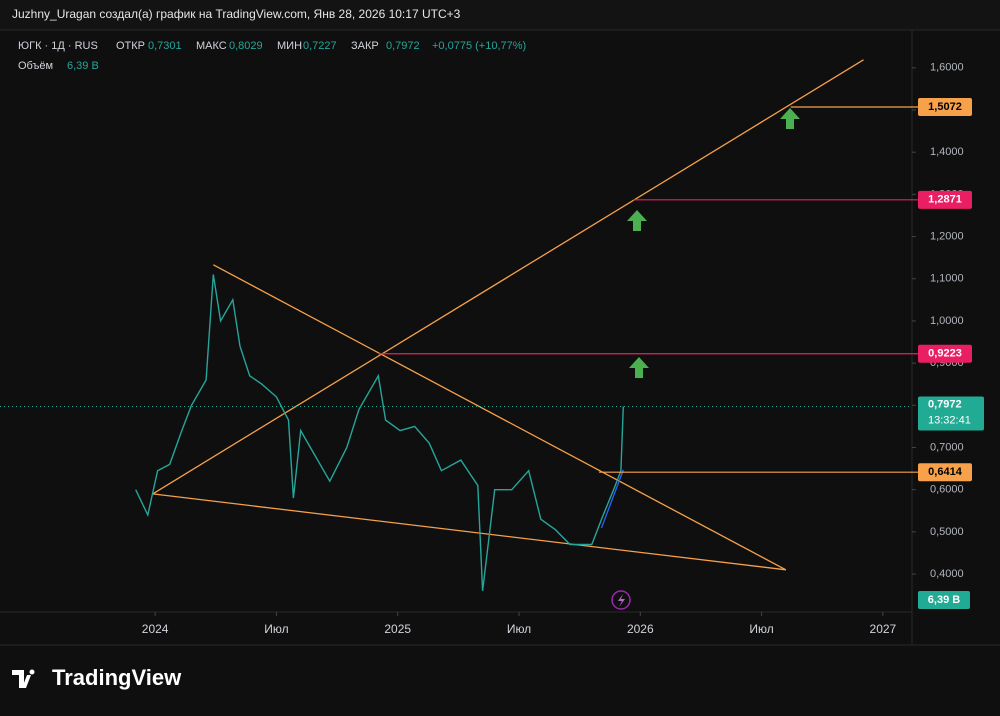 The height and width of the screenshot is (716, 1000). What do you see at coordinates (365, 46) in the screenshot?
I see `close-label: ЗАКР` at bounding box center [365, 46].